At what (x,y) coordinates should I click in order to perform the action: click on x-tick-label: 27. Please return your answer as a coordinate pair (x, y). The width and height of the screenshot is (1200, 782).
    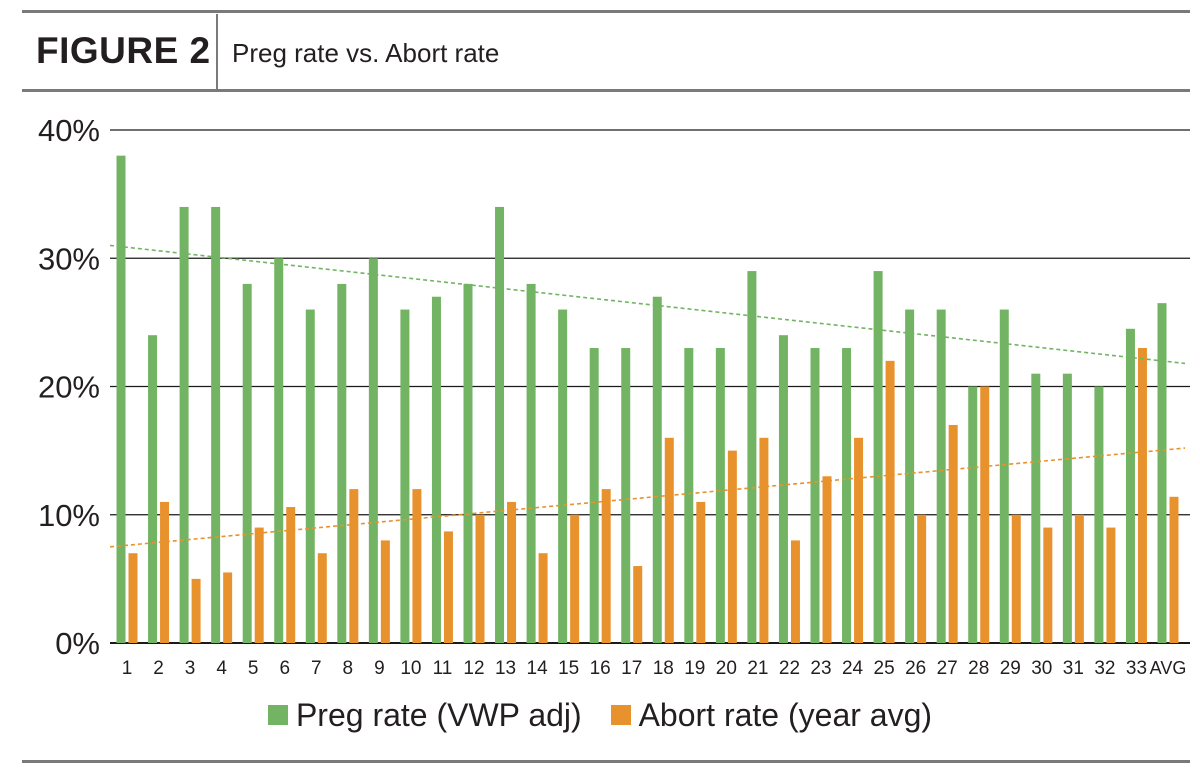
    Looking at the image, I should click on (947, 668).